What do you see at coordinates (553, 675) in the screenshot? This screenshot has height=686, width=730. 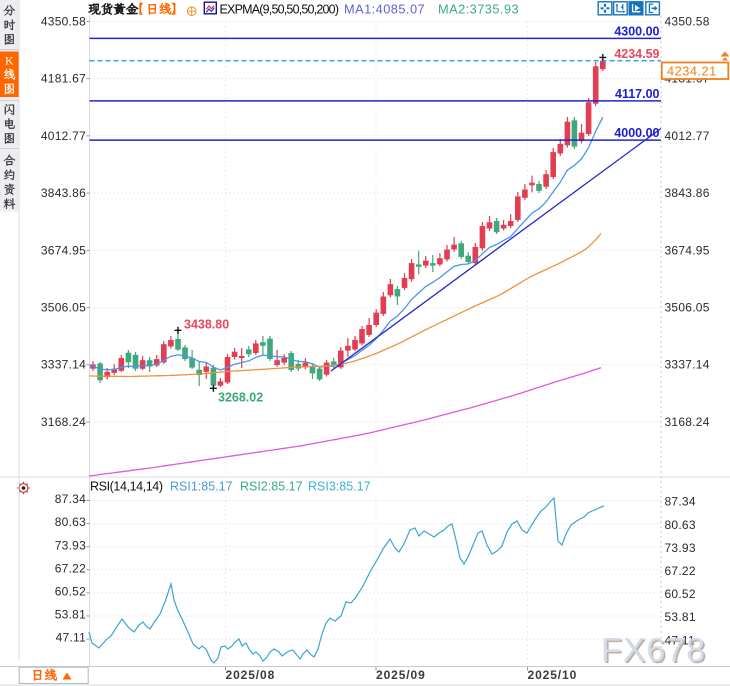 I see `svg-text: 2025/10` at bounding box center [553, 675].